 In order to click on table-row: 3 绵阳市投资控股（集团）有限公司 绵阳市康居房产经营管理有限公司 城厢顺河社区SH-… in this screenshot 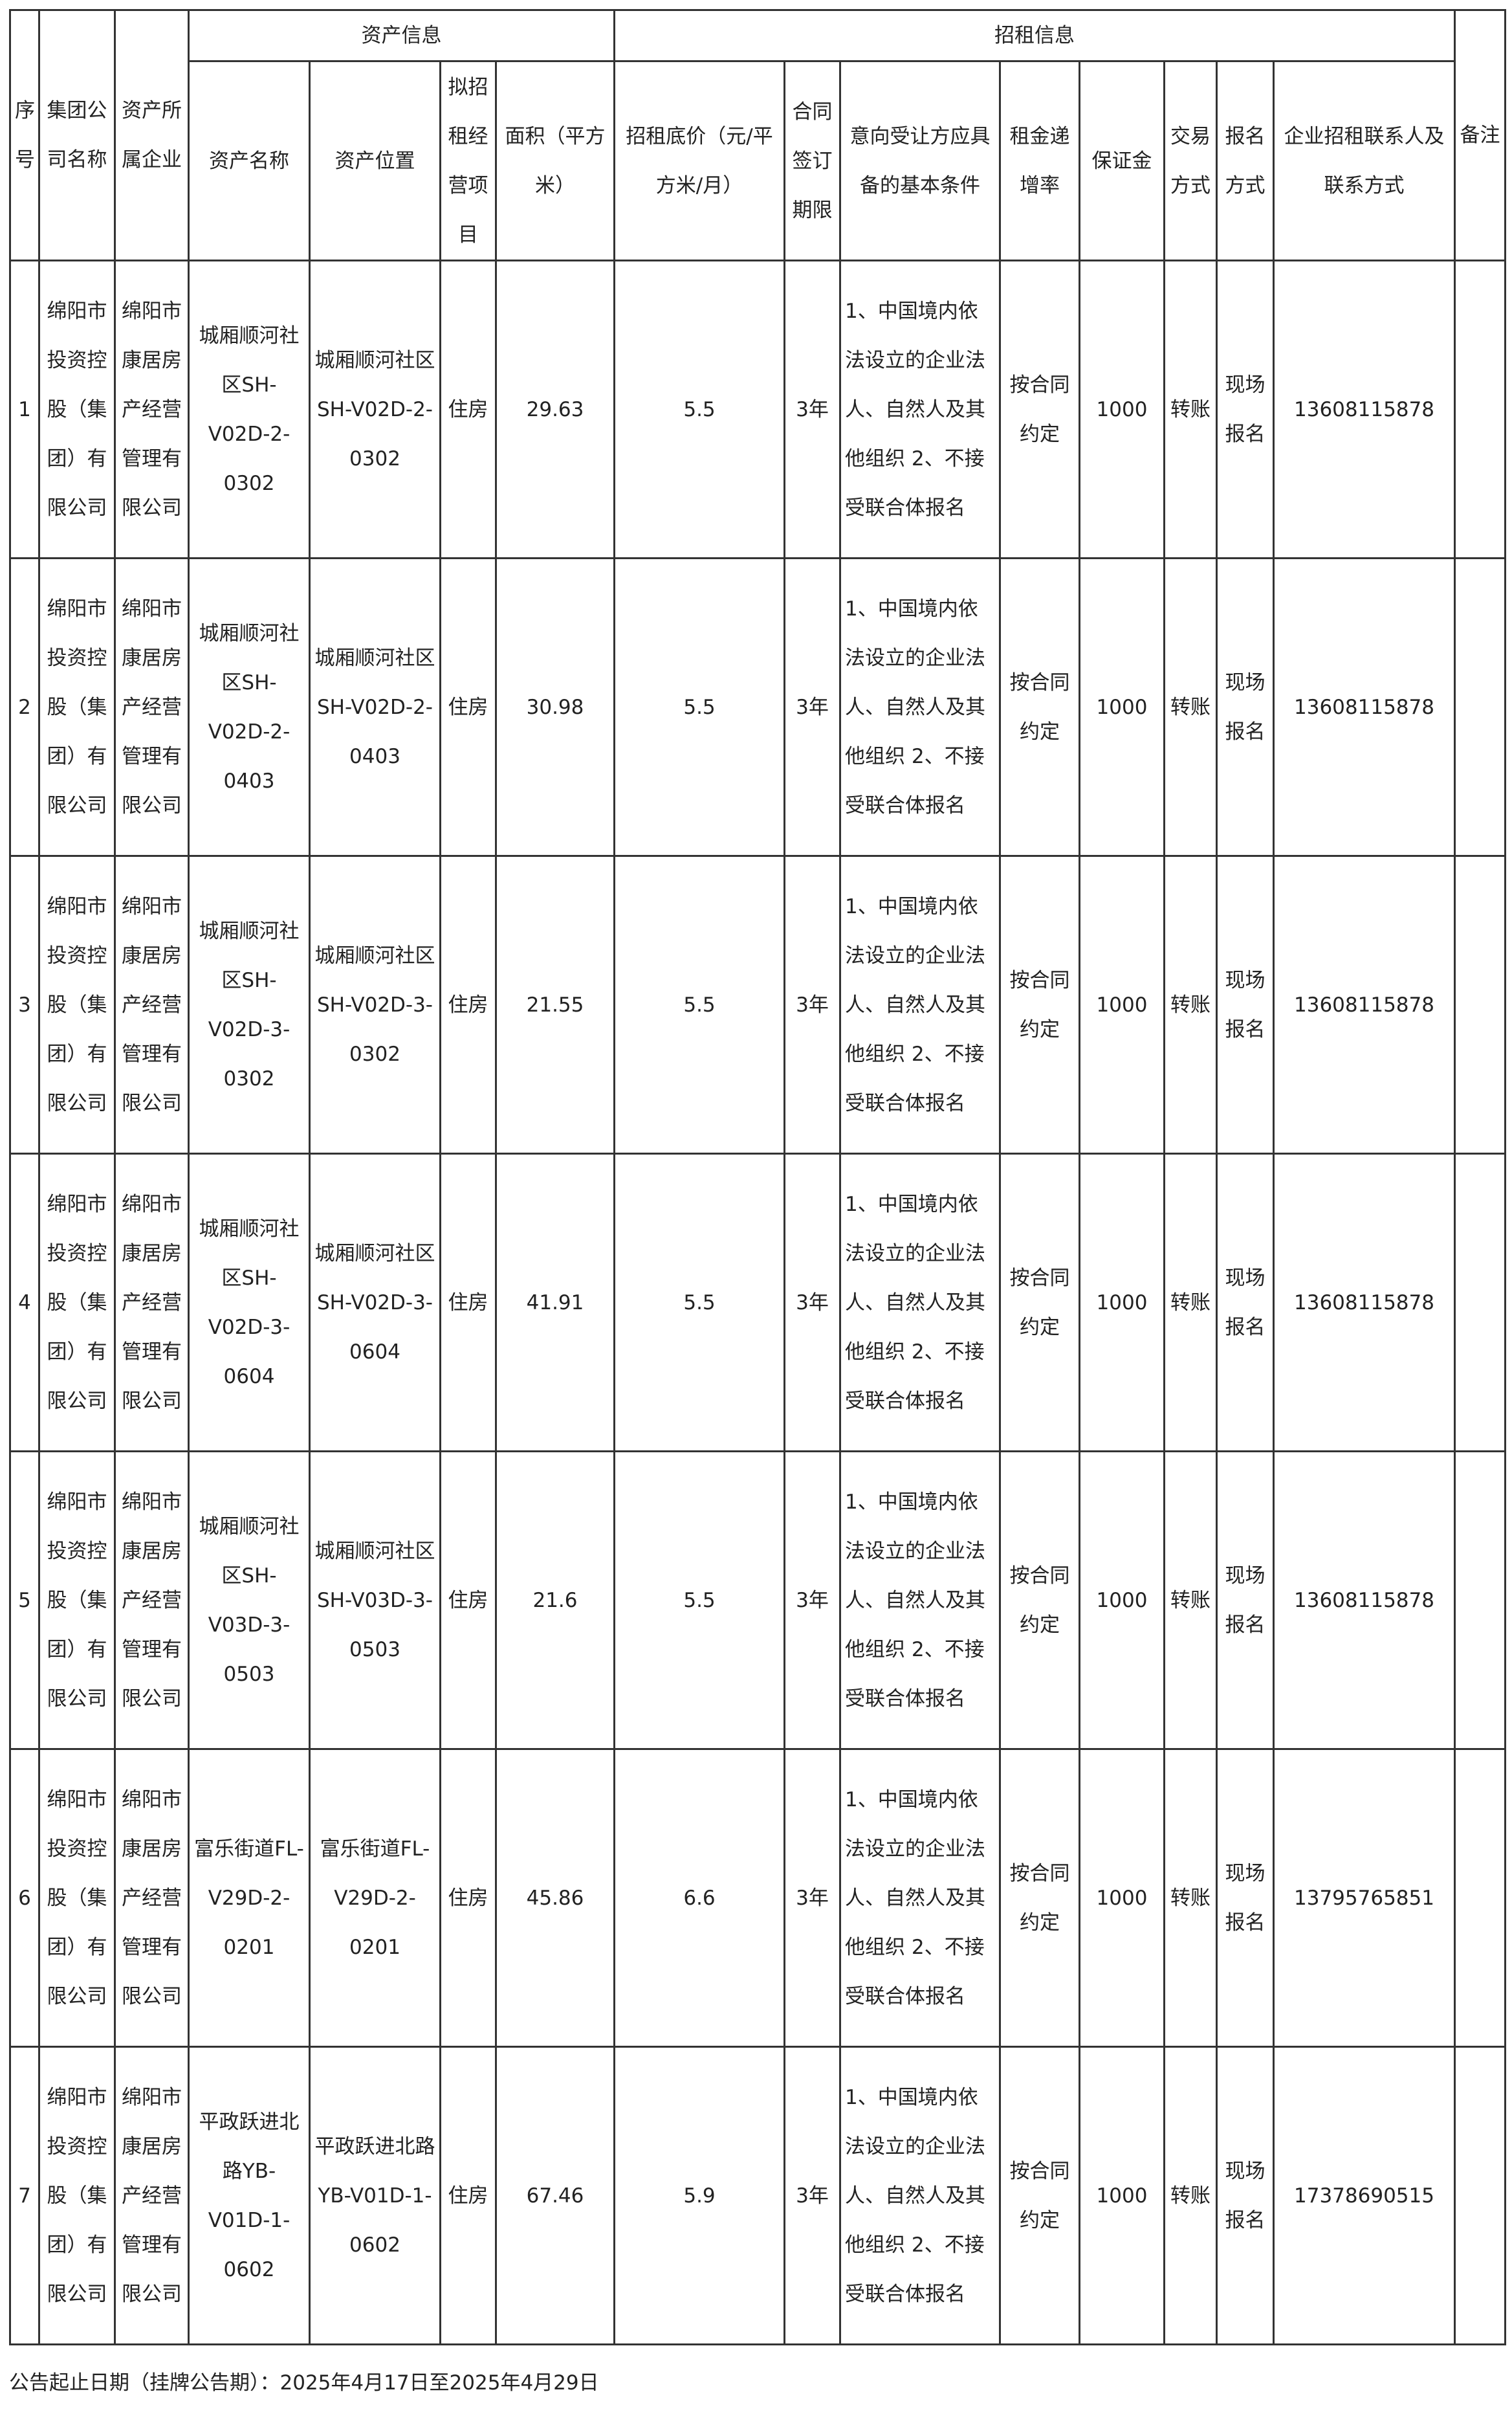, I will do `click(758, 1005)`.